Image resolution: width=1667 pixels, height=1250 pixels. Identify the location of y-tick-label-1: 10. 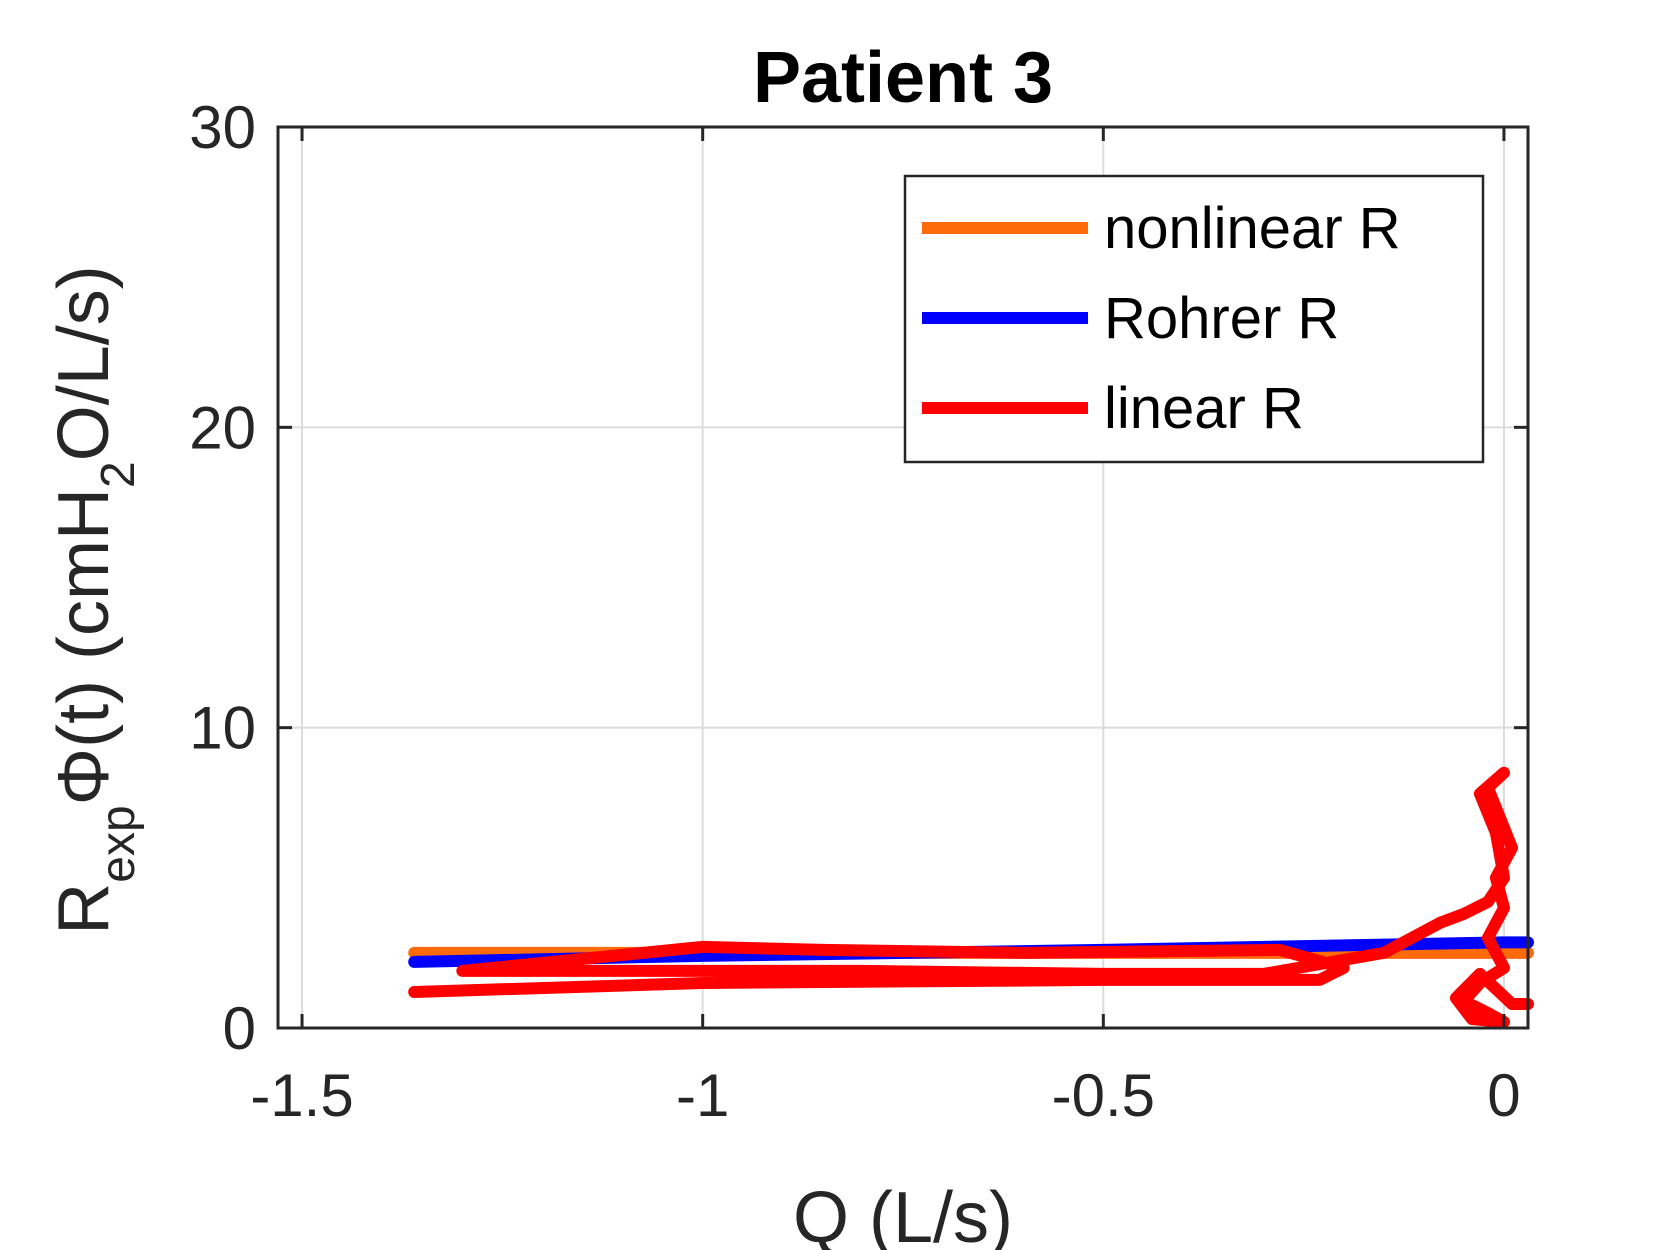
(222, 728).